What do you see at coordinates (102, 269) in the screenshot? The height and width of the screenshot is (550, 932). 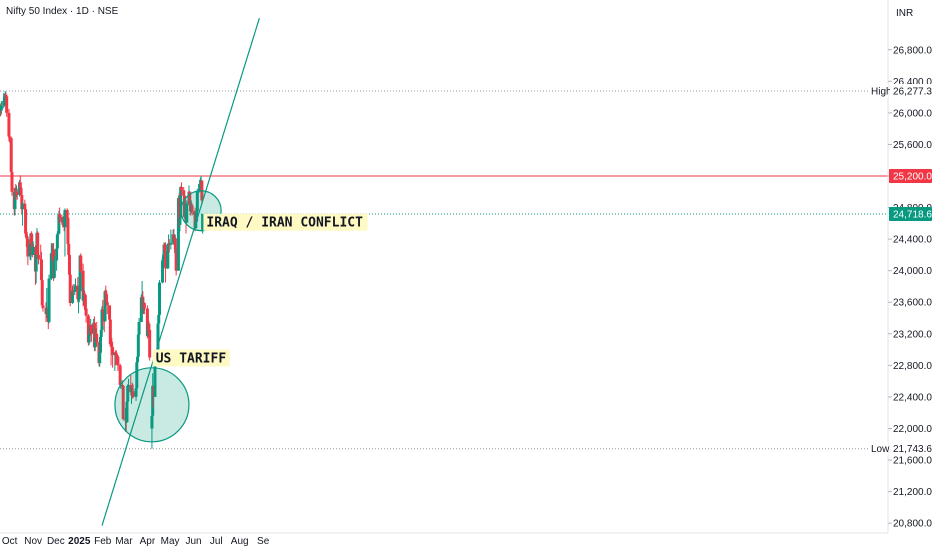 I see `candles` at bounding box center [102, 269].